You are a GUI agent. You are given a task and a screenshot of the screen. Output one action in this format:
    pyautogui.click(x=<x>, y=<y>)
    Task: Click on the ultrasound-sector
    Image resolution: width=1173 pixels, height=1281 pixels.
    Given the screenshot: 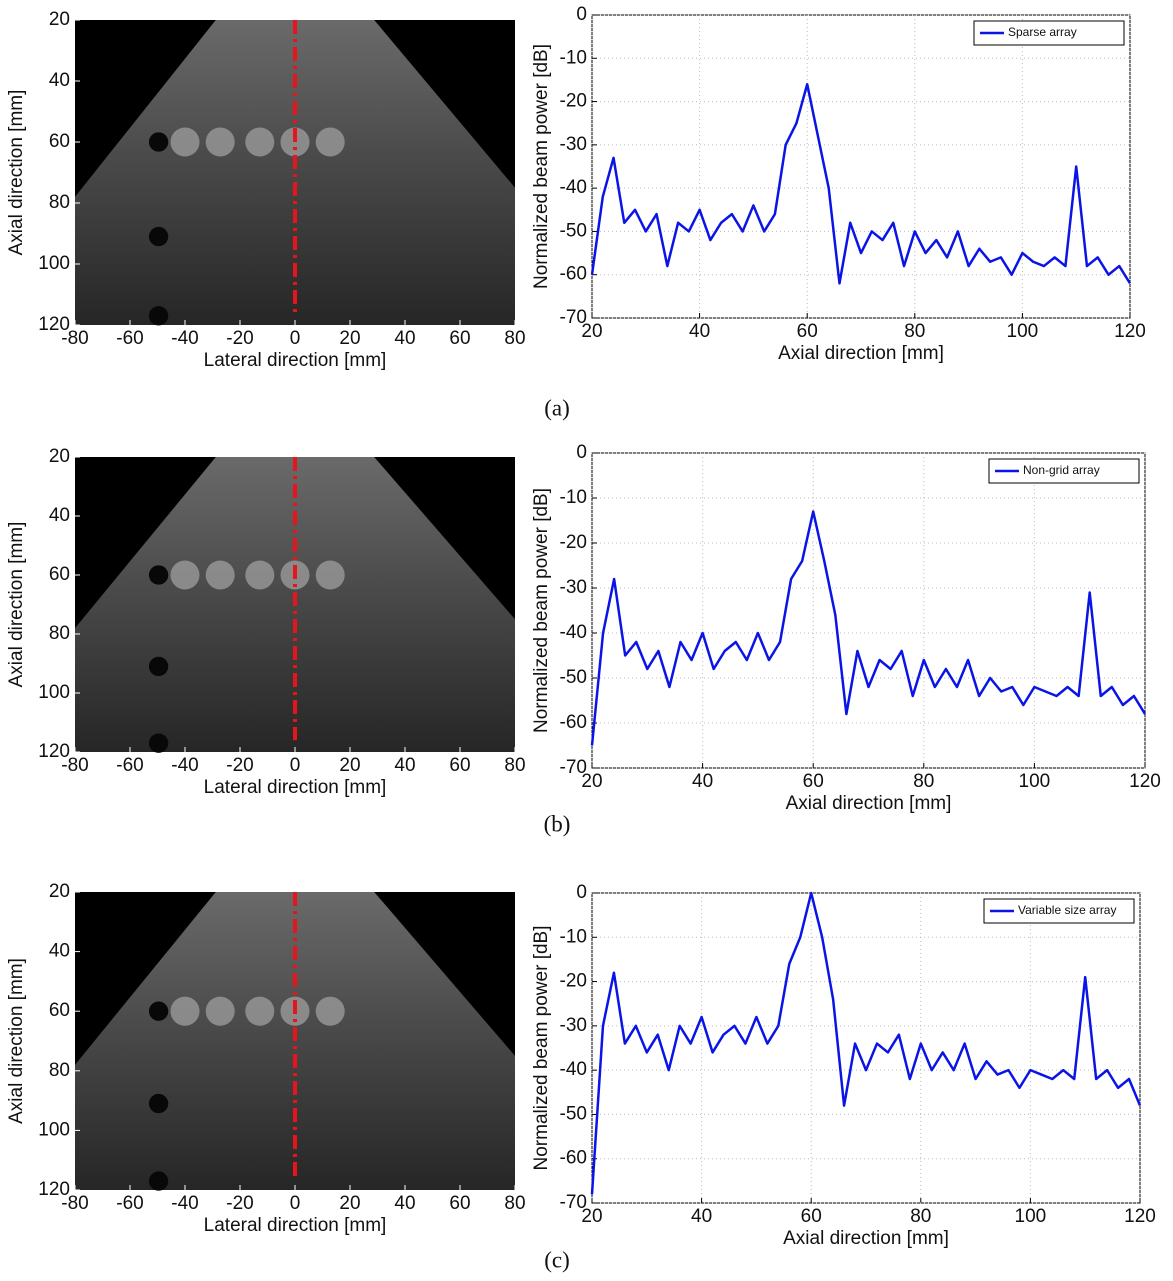 What is the action you would take?
    pyautogui.click(x=295, y=172)
    